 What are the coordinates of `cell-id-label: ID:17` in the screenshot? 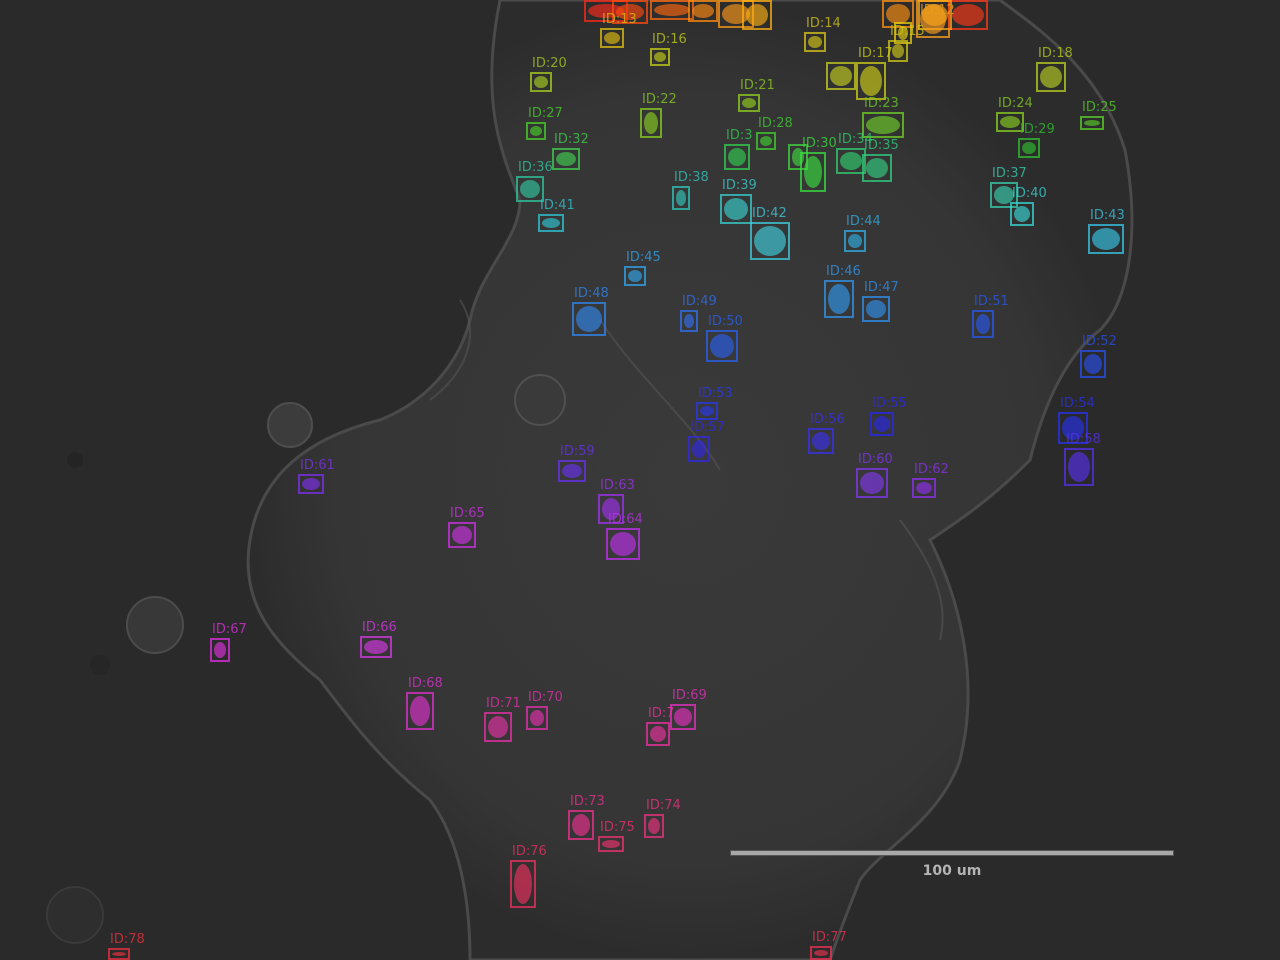 It's located at (875, 53).